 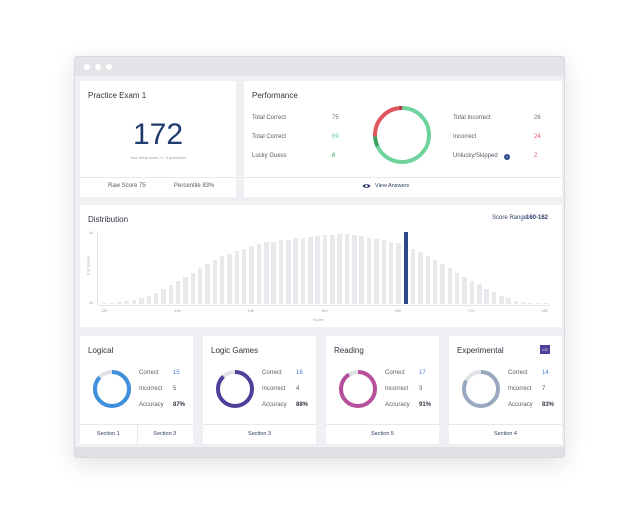 I want to click on section-link: Section 1, so click(x=108, y=434).